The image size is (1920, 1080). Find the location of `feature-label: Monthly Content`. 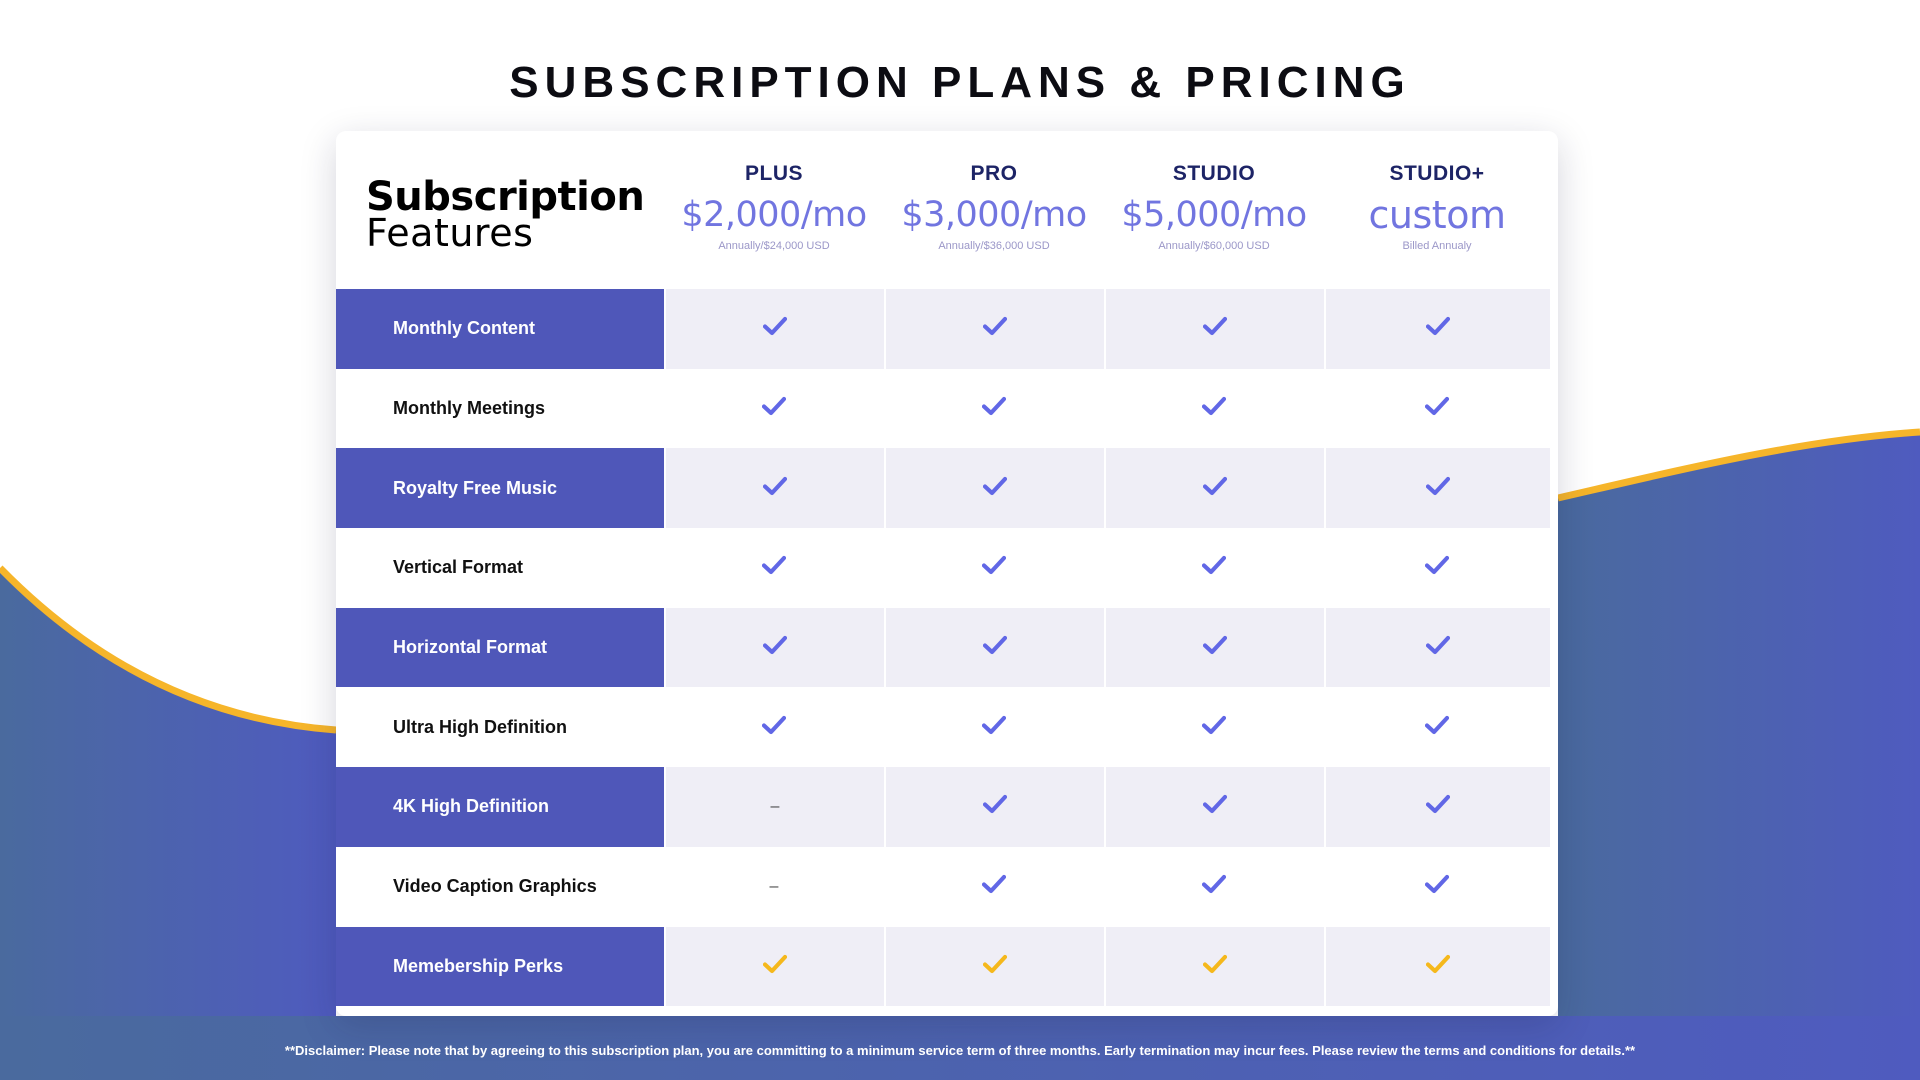

feature-label: Monthly Content is located at coordinates (500, 329).